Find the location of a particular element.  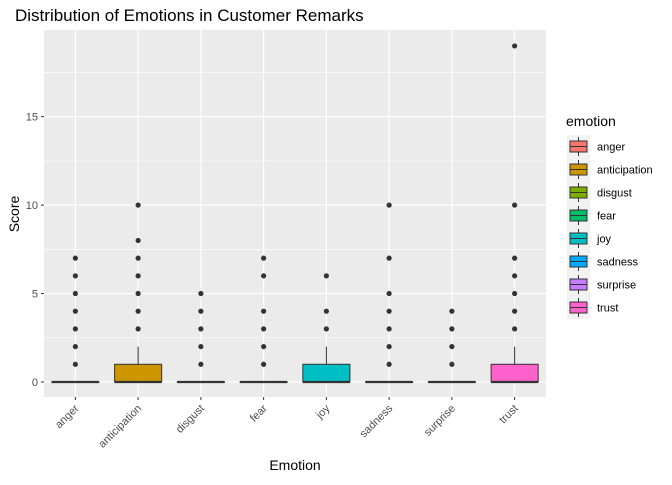

legend-title: emotion is located at coordinates (591, 121).